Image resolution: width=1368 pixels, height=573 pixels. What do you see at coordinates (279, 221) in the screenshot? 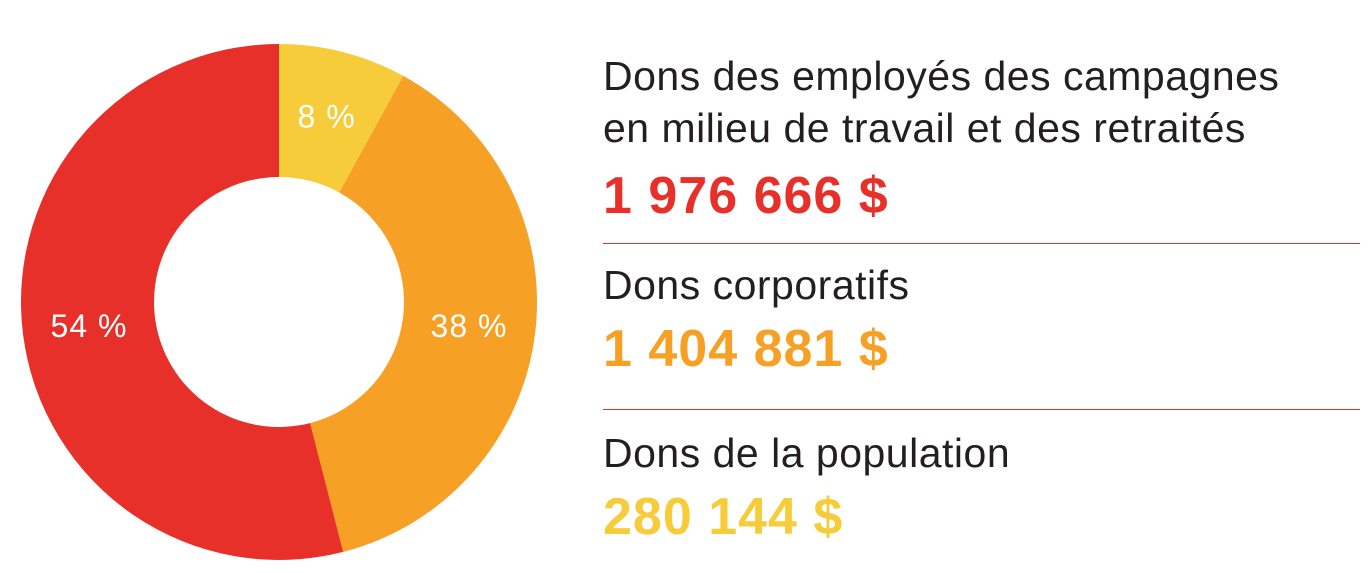
I see `donut-slice-labels: 8 % 38 % 54 %` at bounding box center [279, 221].